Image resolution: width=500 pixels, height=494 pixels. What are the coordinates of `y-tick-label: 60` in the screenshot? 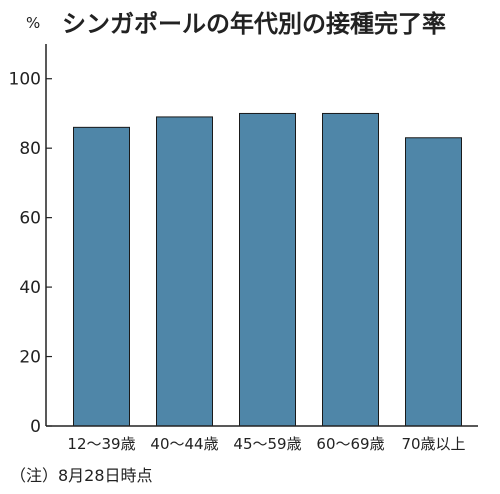 It's located at (30, 219).